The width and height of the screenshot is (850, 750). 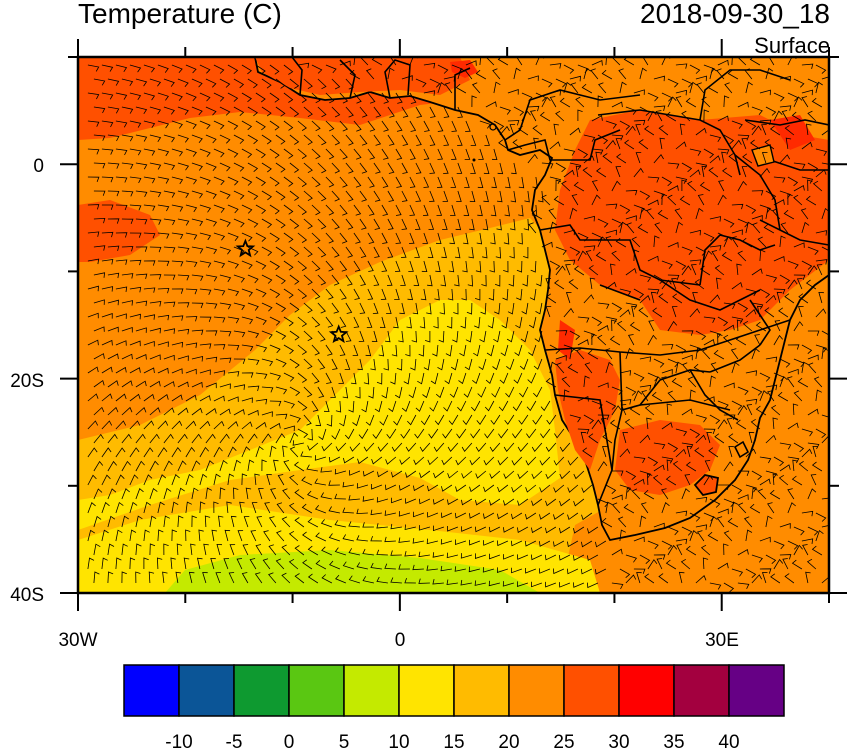 What do you see at coordinates (344, 741) in the screenshot?
I see `colorbar-label: 5` at bounding box center [344, 741].